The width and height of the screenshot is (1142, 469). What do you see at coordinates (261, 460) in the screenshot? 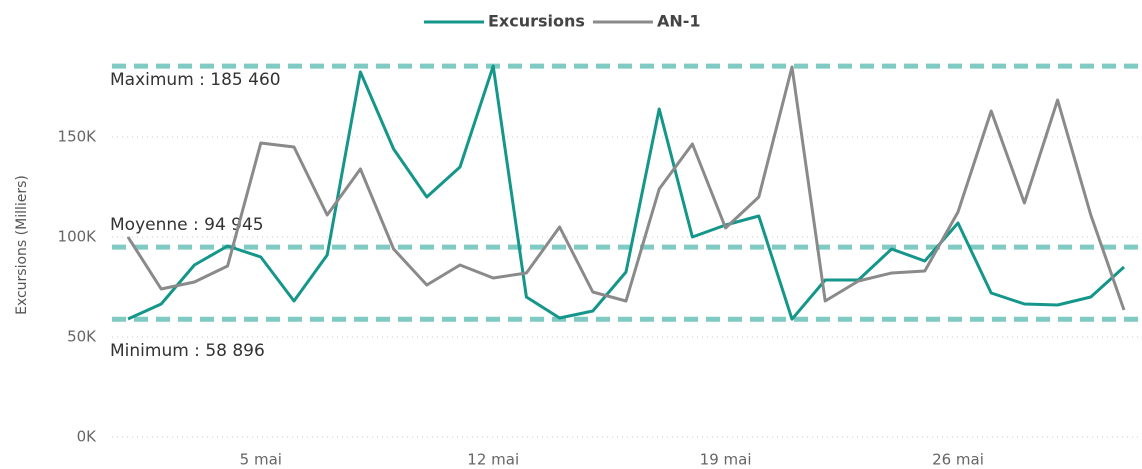
I see `x-tick-label: 5 mai` at bounding box center [261, 460].